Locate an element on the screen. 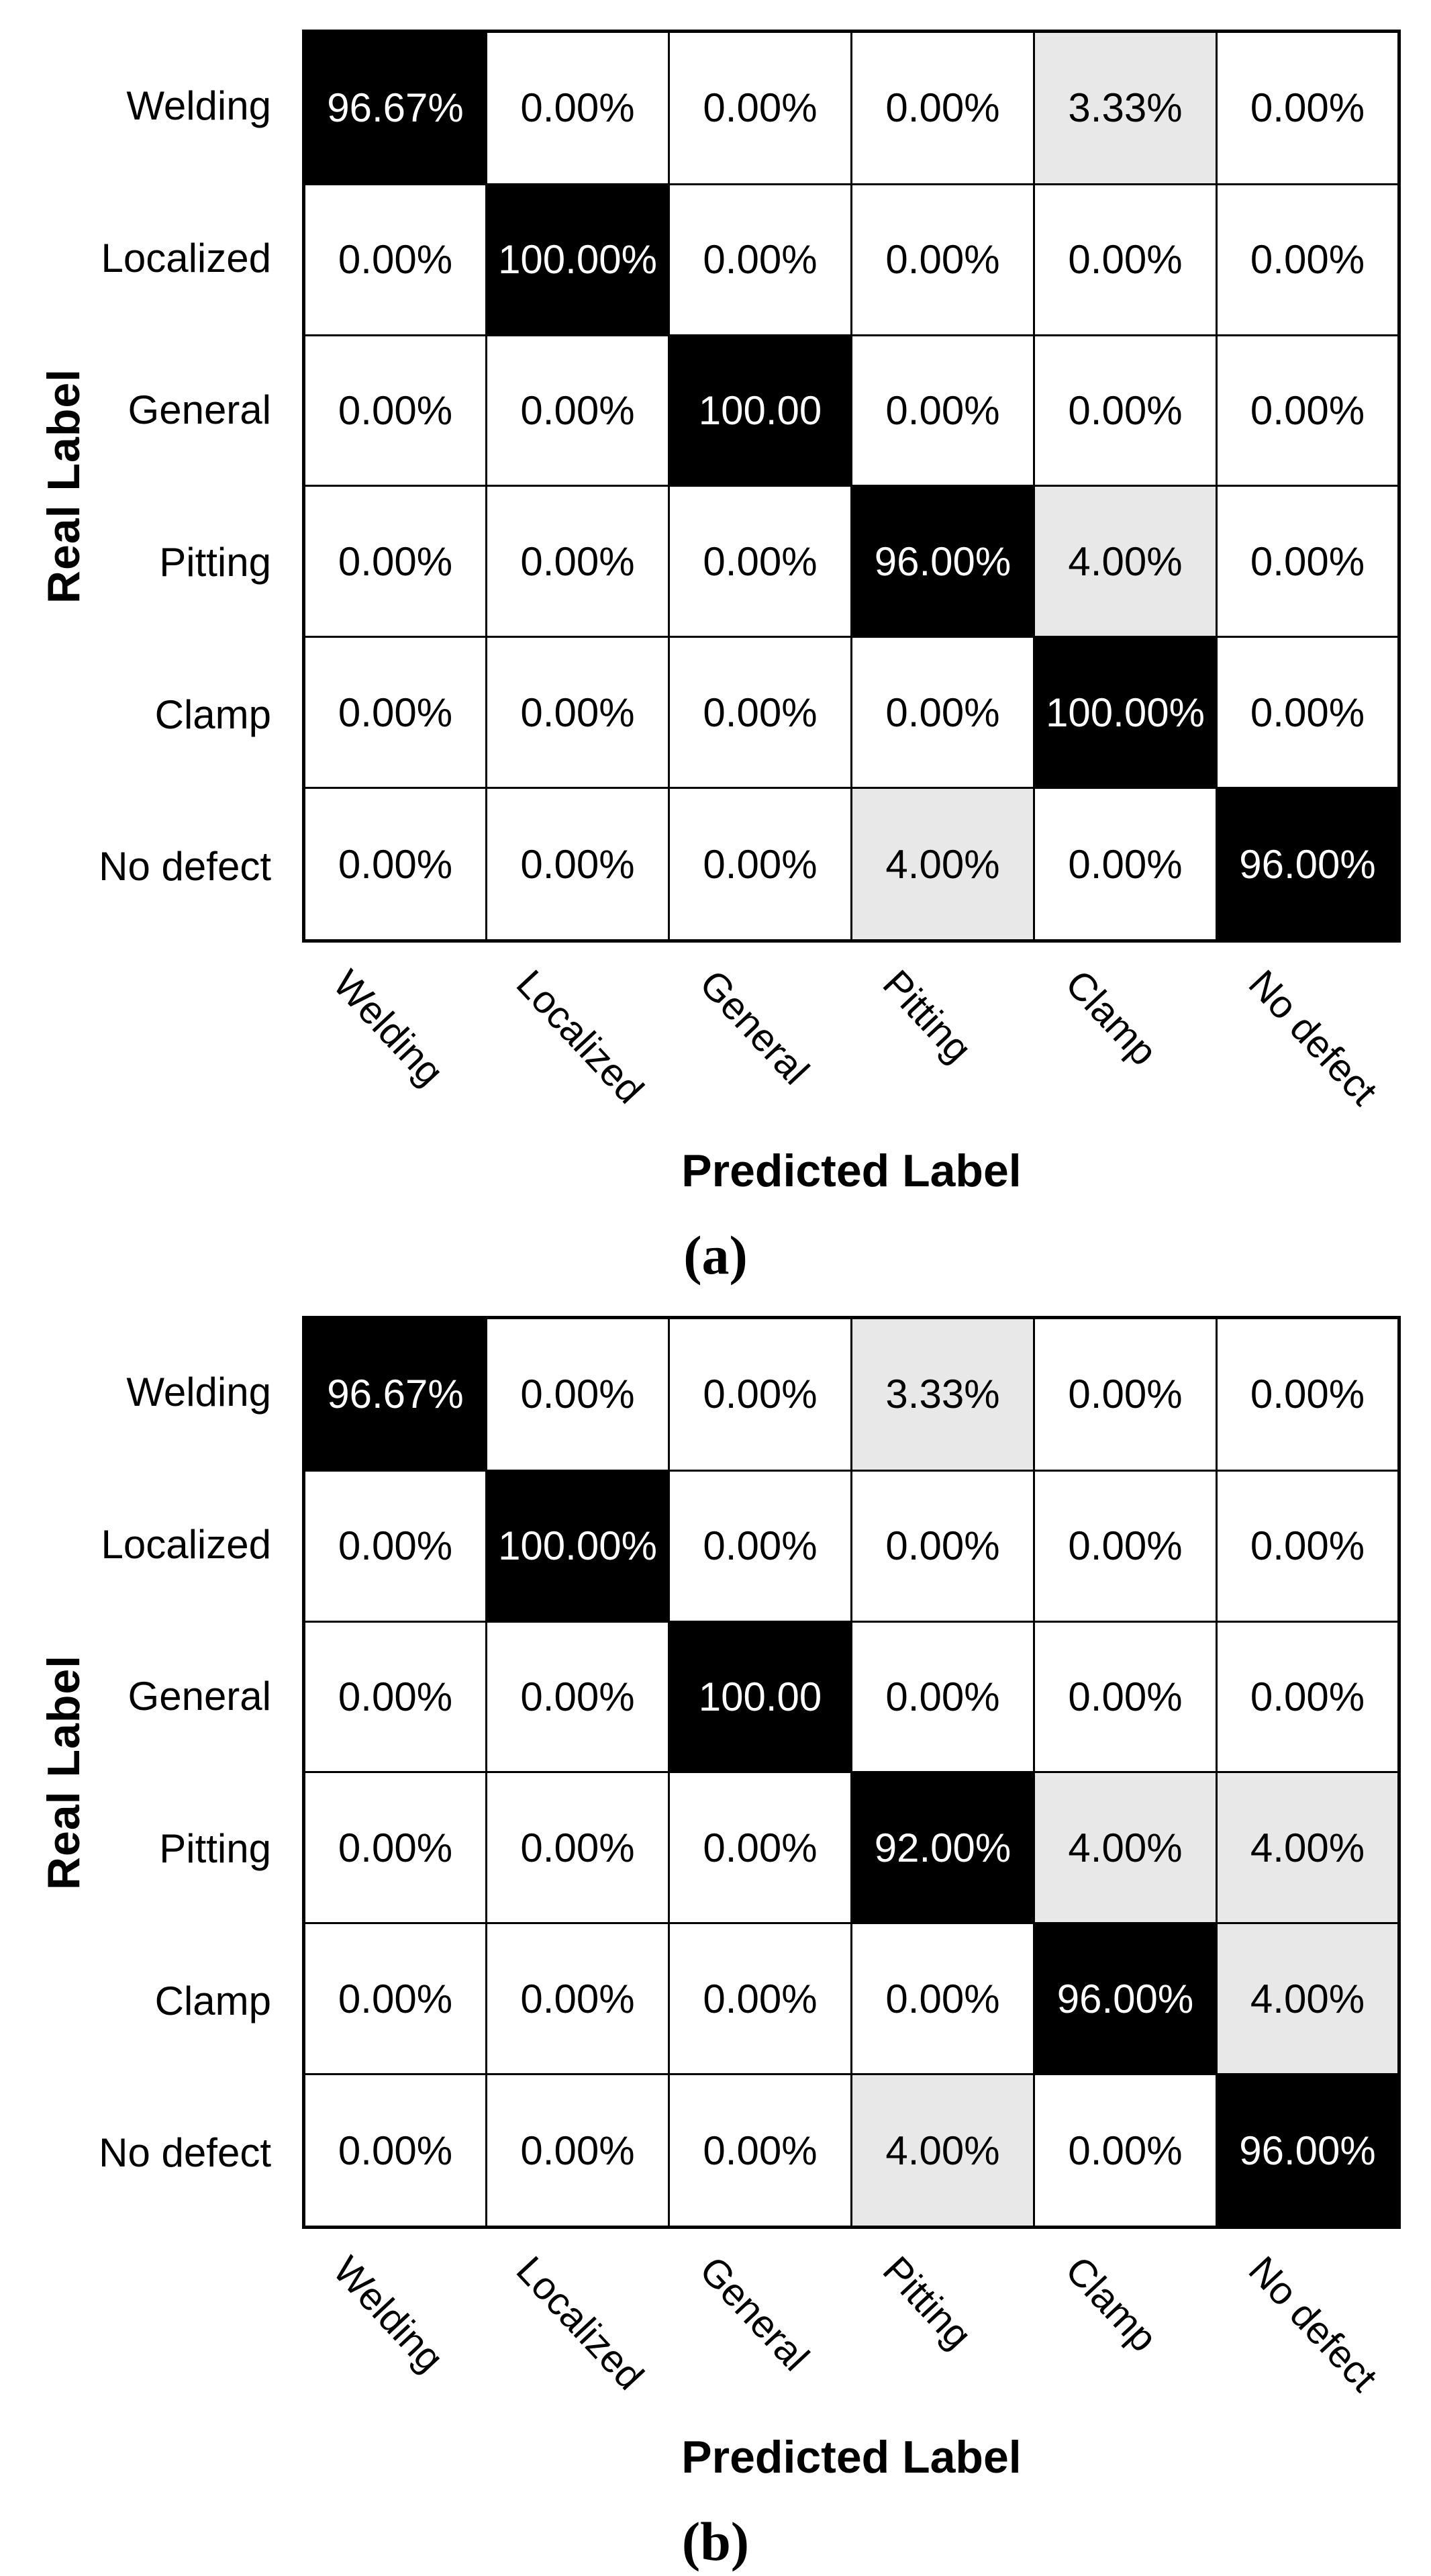 The height and width of the screenshot is (2576, 1431). column-label: Clamp is located at coordinates (1111, 2304).